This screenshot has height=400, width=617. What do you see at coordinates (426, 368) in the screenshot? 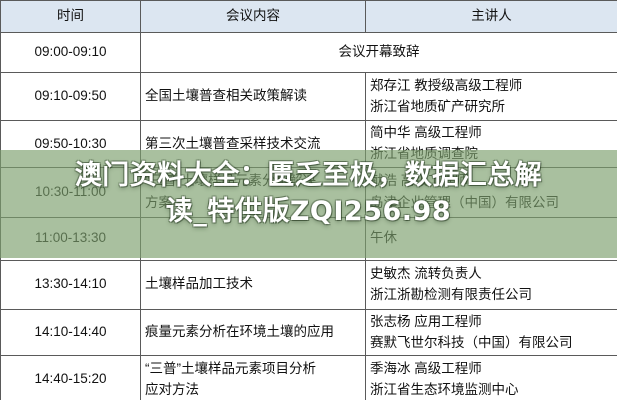
I see `speaker-name-line: 季海冰 高级工程师` at bounding box center [426, 368].